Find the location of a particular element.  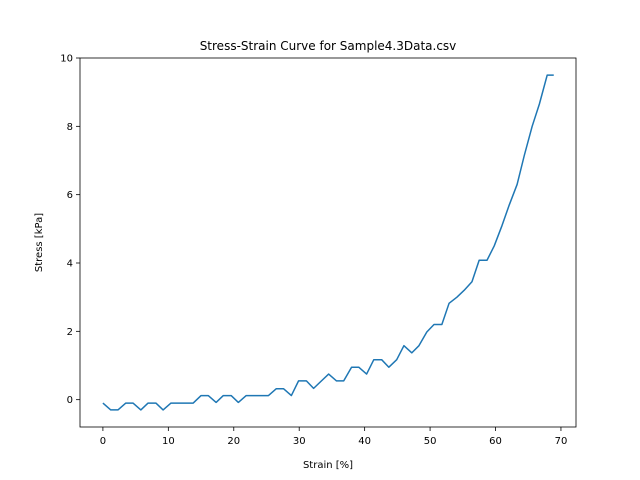

y-tick-label: 6 is located at coordinates (70, 195).